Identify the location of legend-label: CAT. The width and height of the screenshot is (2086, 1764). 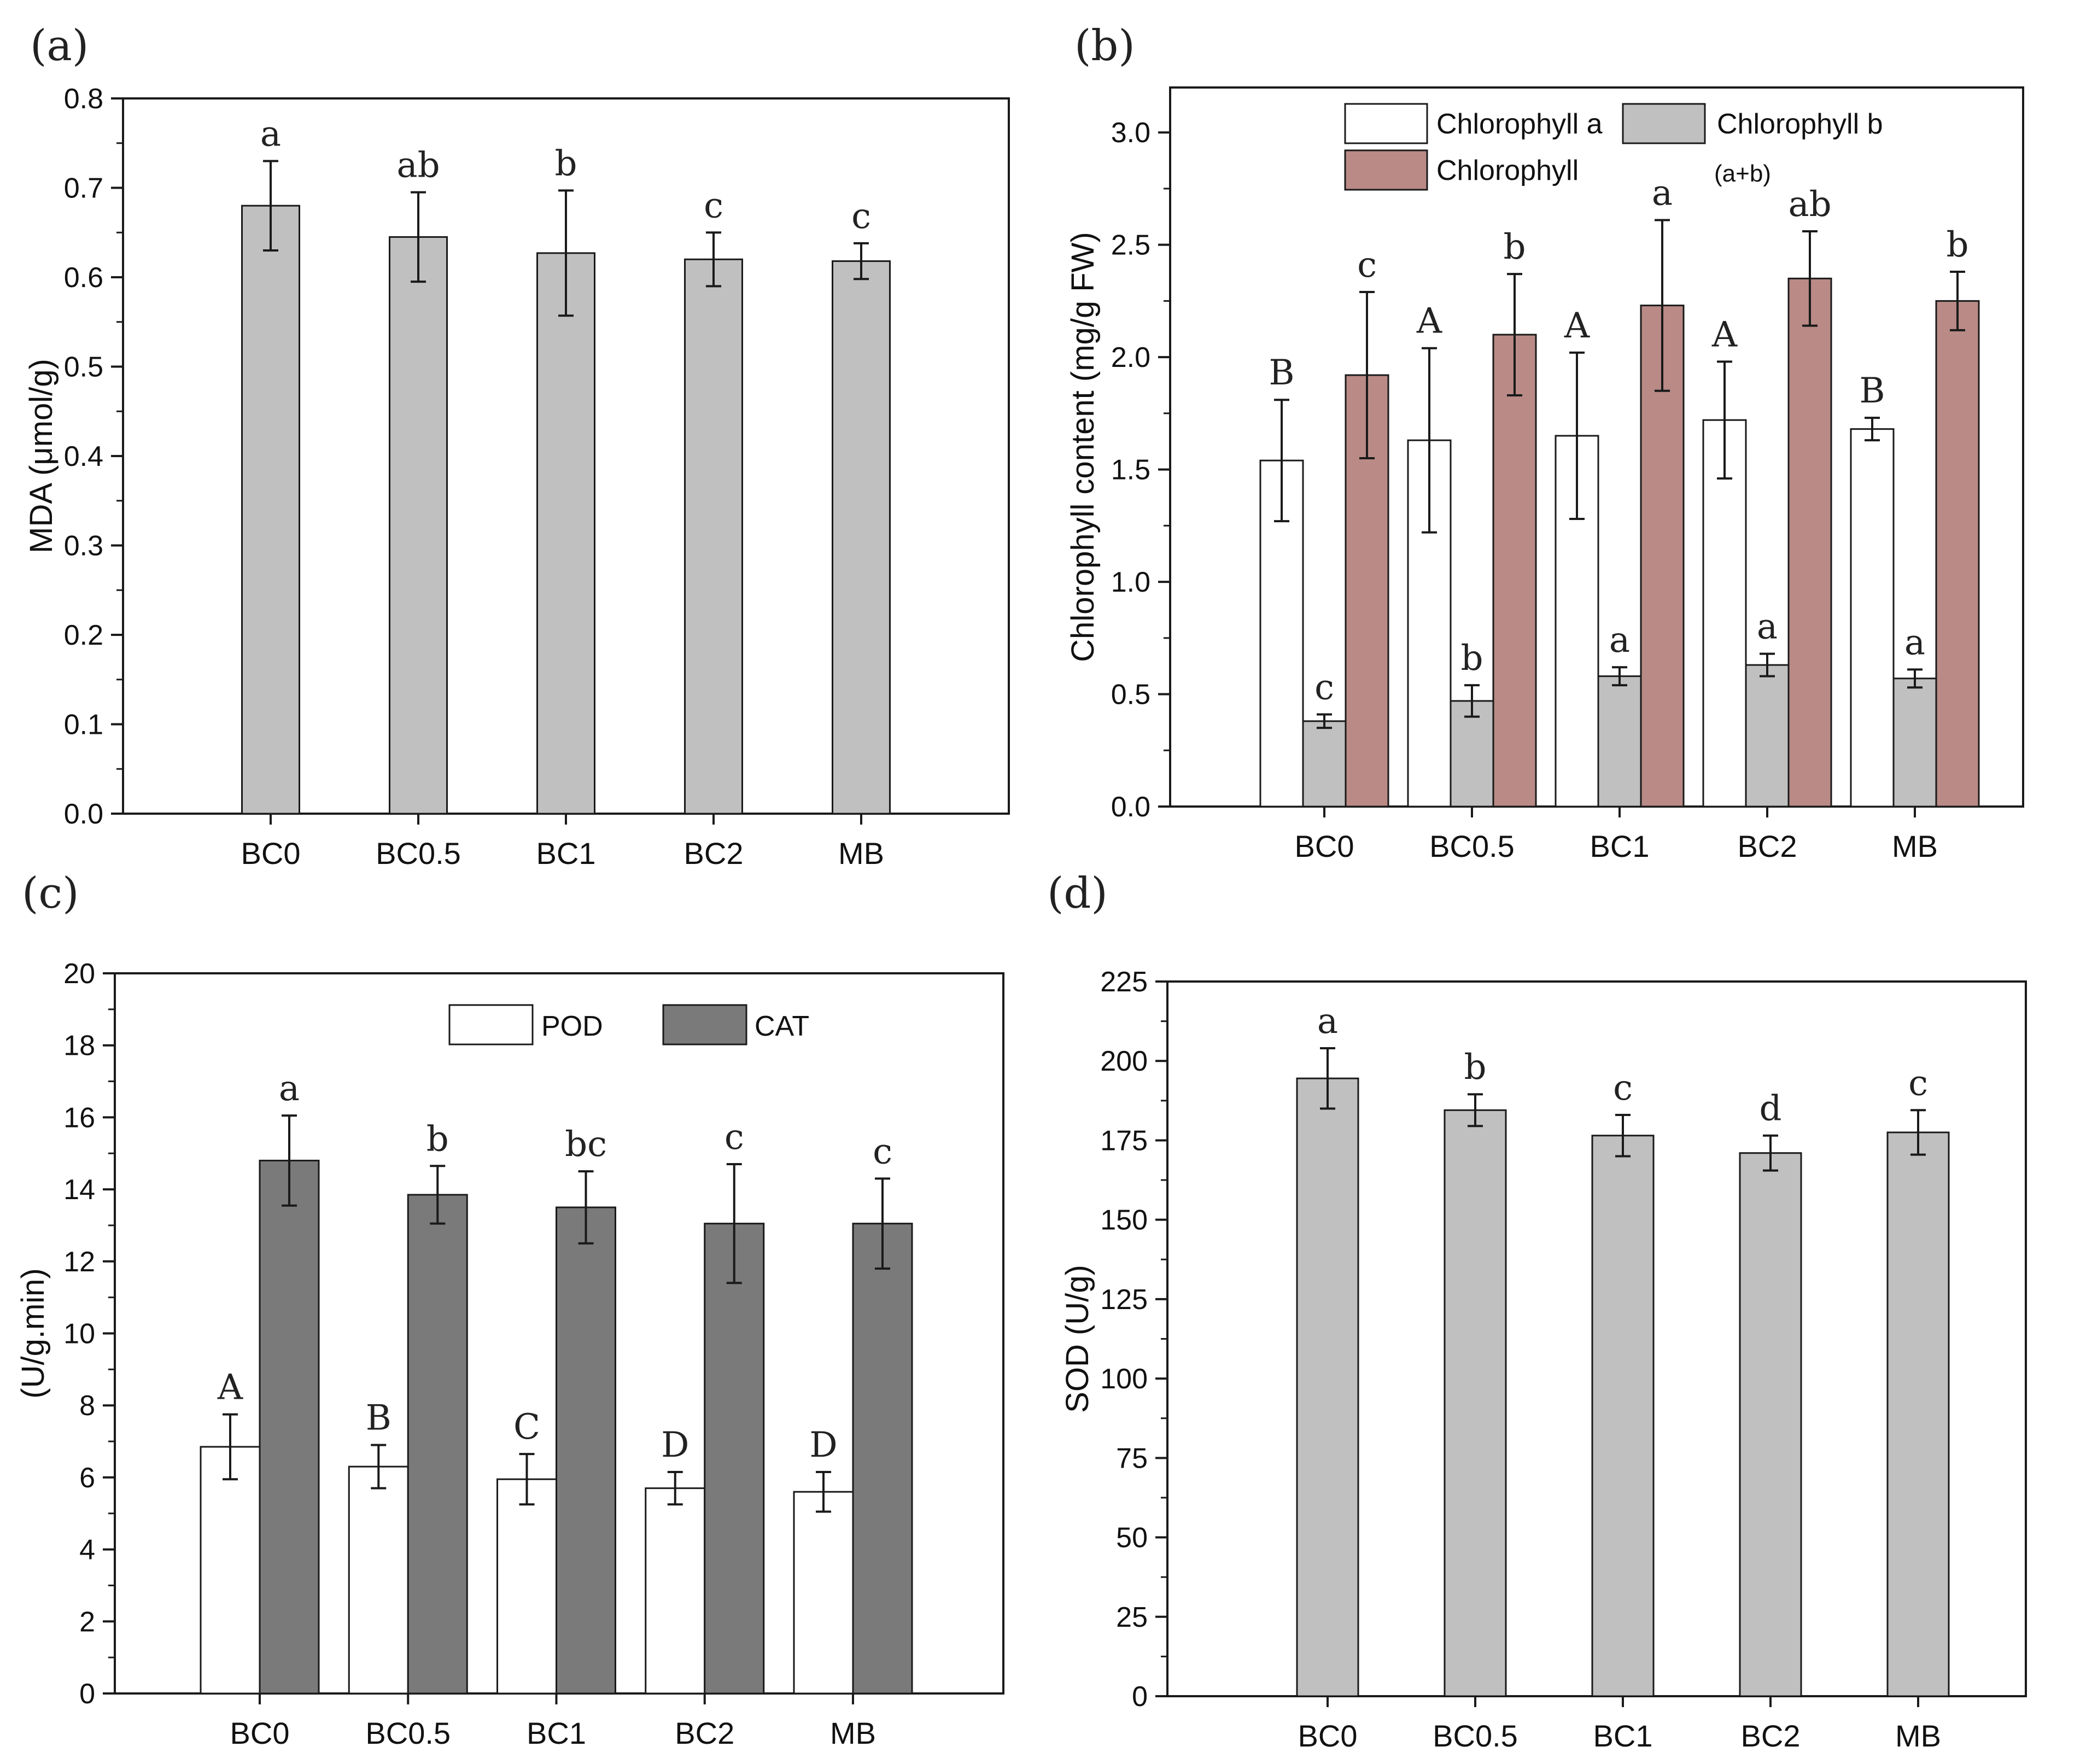
(782, 1026).